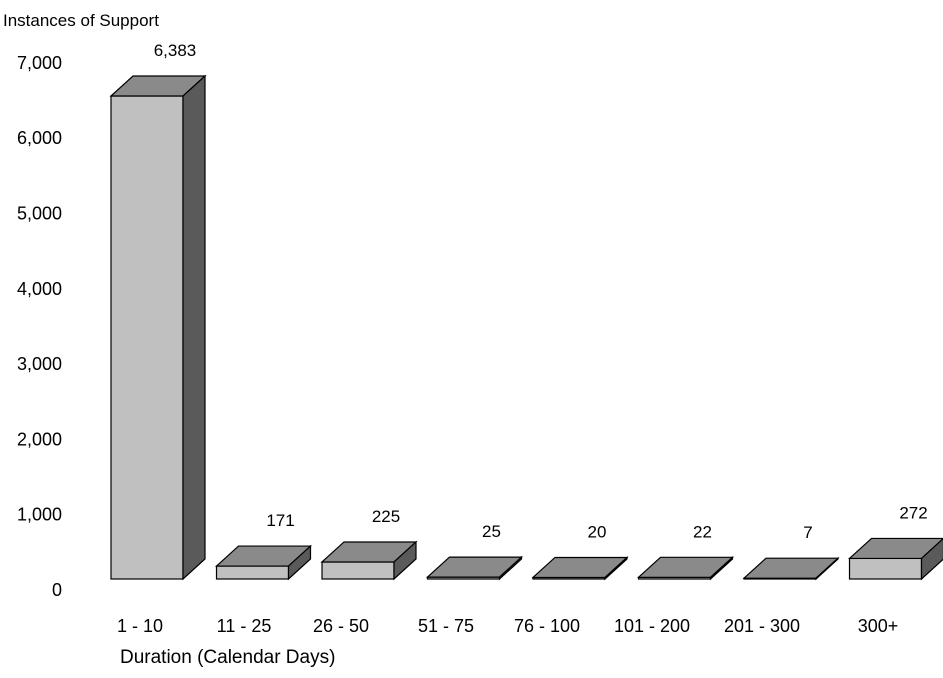  I want to click on y-axis-ticks: 0 1,000 2,000 3,000 4,000 5,000 6,000 7,000, so click(39, 326).